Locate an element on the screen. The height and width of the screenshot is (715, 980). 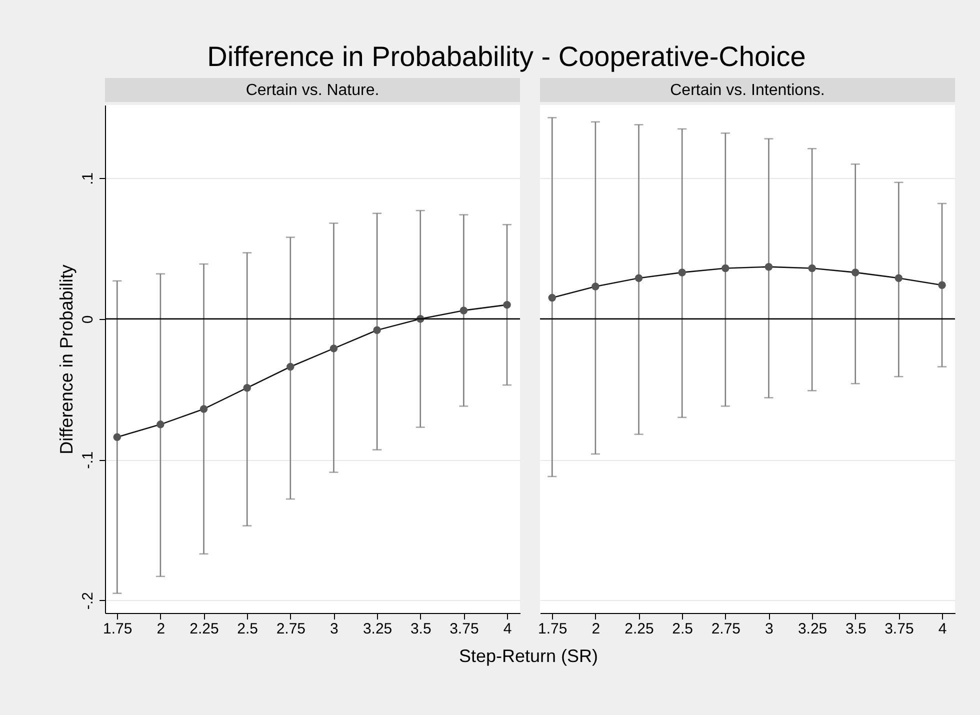
x-axis-title: Step-Return (SR) is located at coordinates (528, 656).